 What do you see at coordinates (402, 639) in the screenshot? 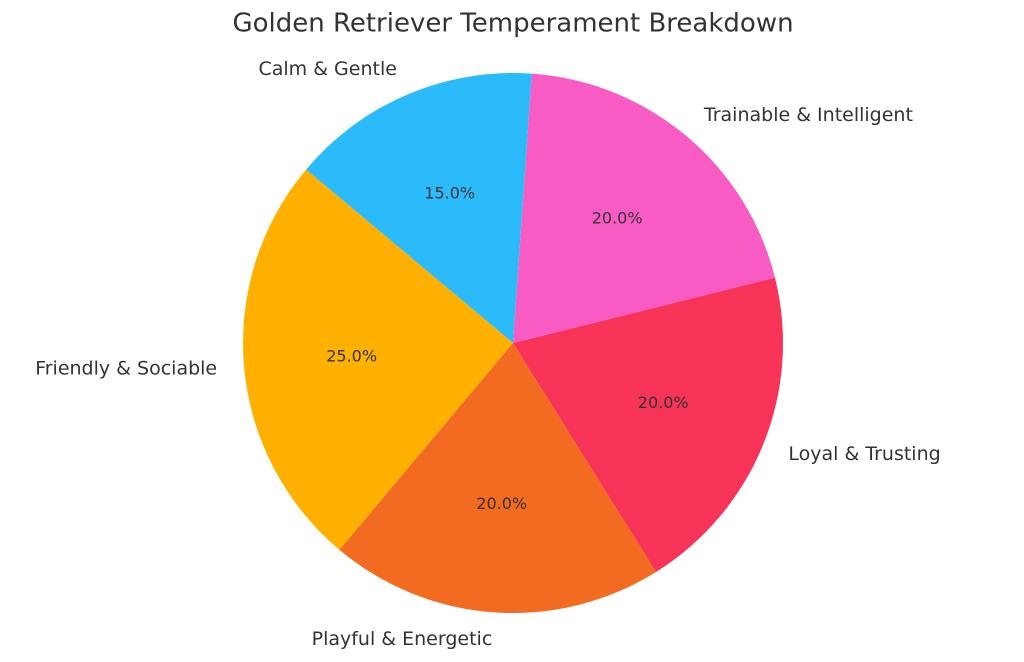
I see `slice-label: Playful & Energetic` at bounding box center [402, 639].